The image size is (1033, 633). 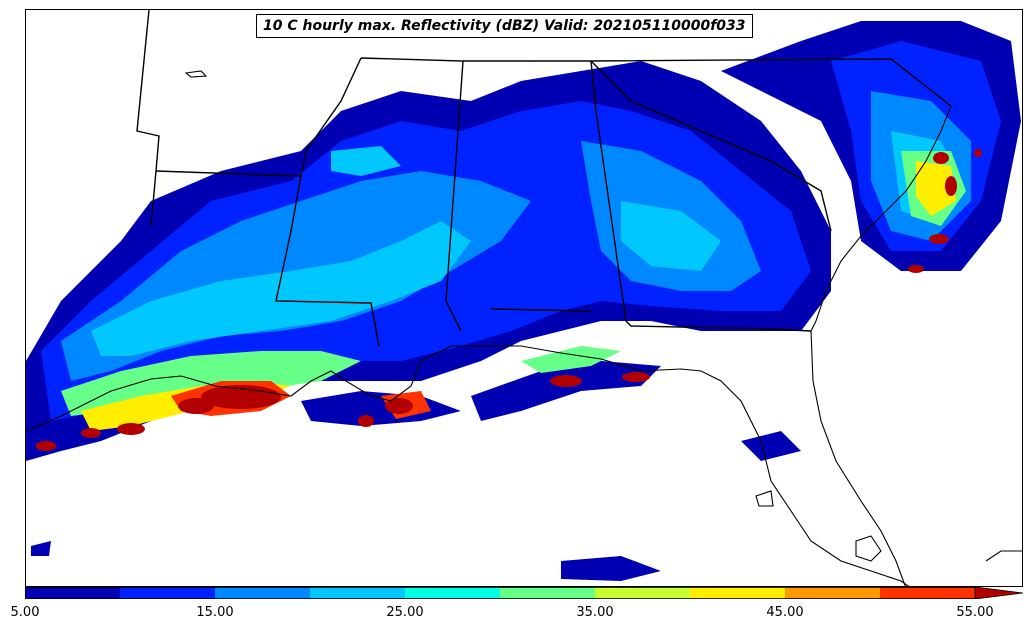 I want to click on colorbar-outline, so click(x=500, y=593).